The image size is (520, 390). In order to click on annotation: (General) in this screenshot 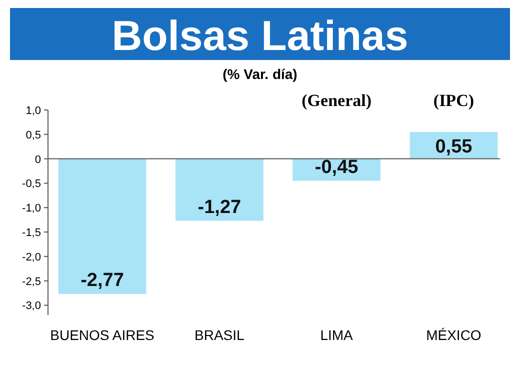, I will do `click(337, 100)`.